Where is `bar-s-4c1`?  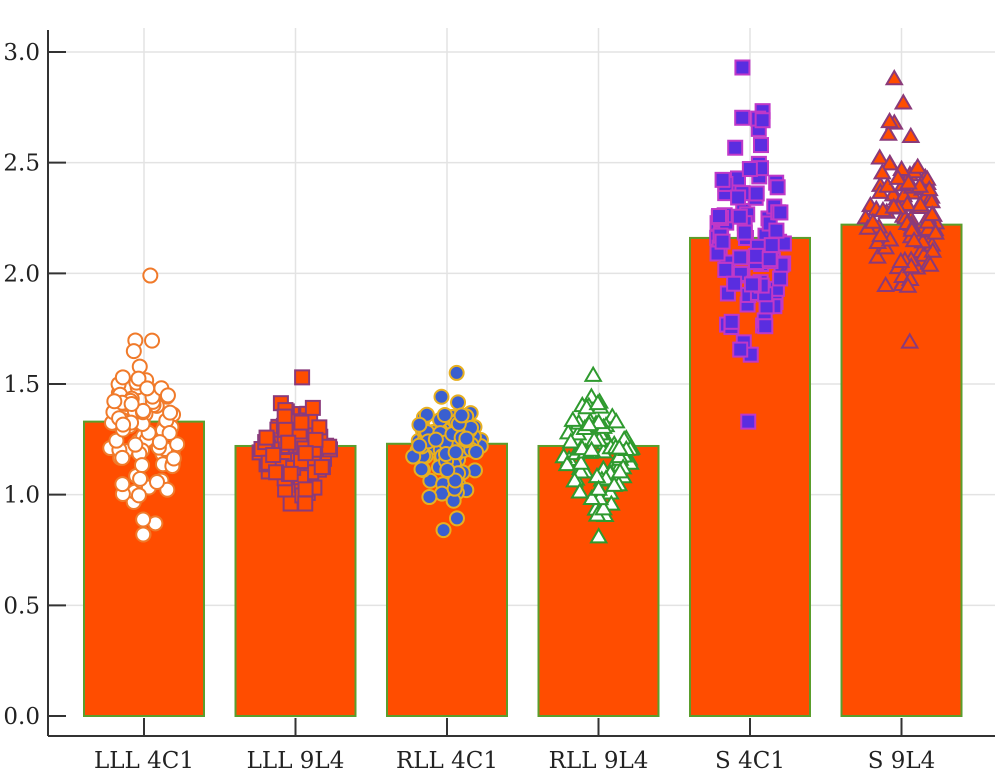
bar-s-4c1 is located at coordinates (750, 476).